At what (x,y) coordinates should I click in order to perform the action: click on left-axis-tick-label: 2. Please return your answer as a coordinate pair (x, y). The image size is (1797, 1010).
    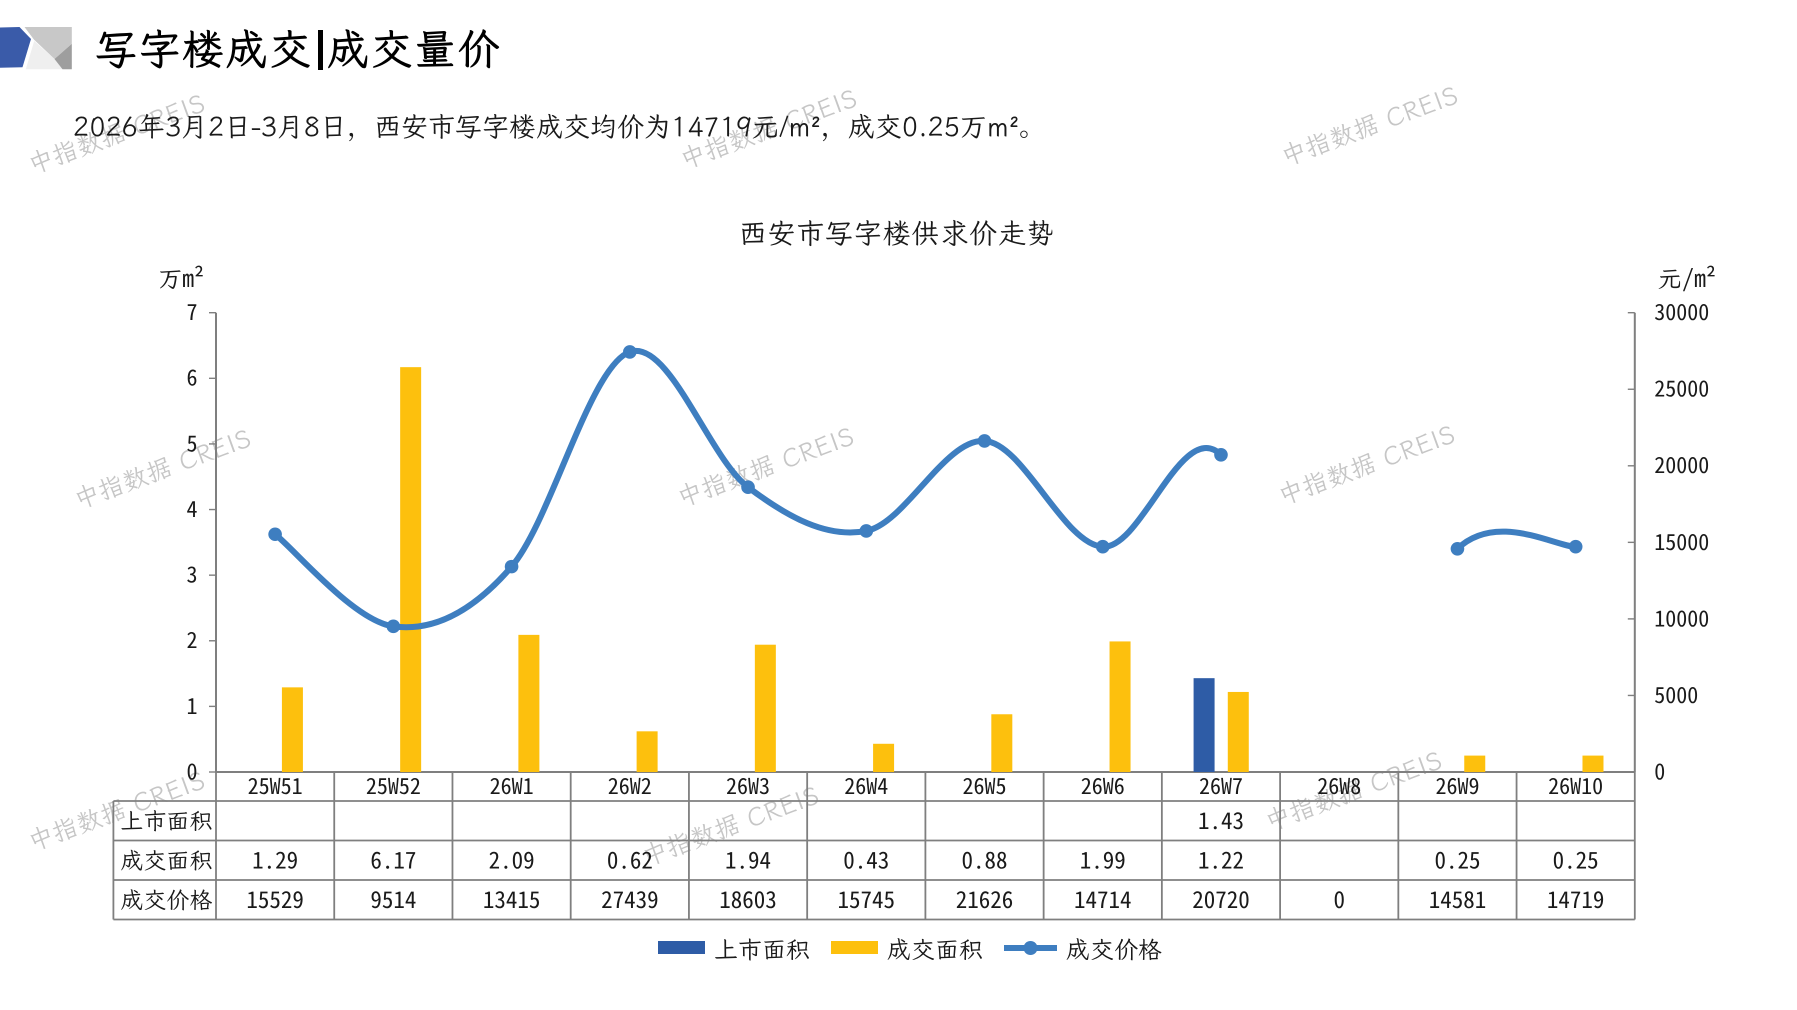
    Looking at the image, I should click on (191, 639).